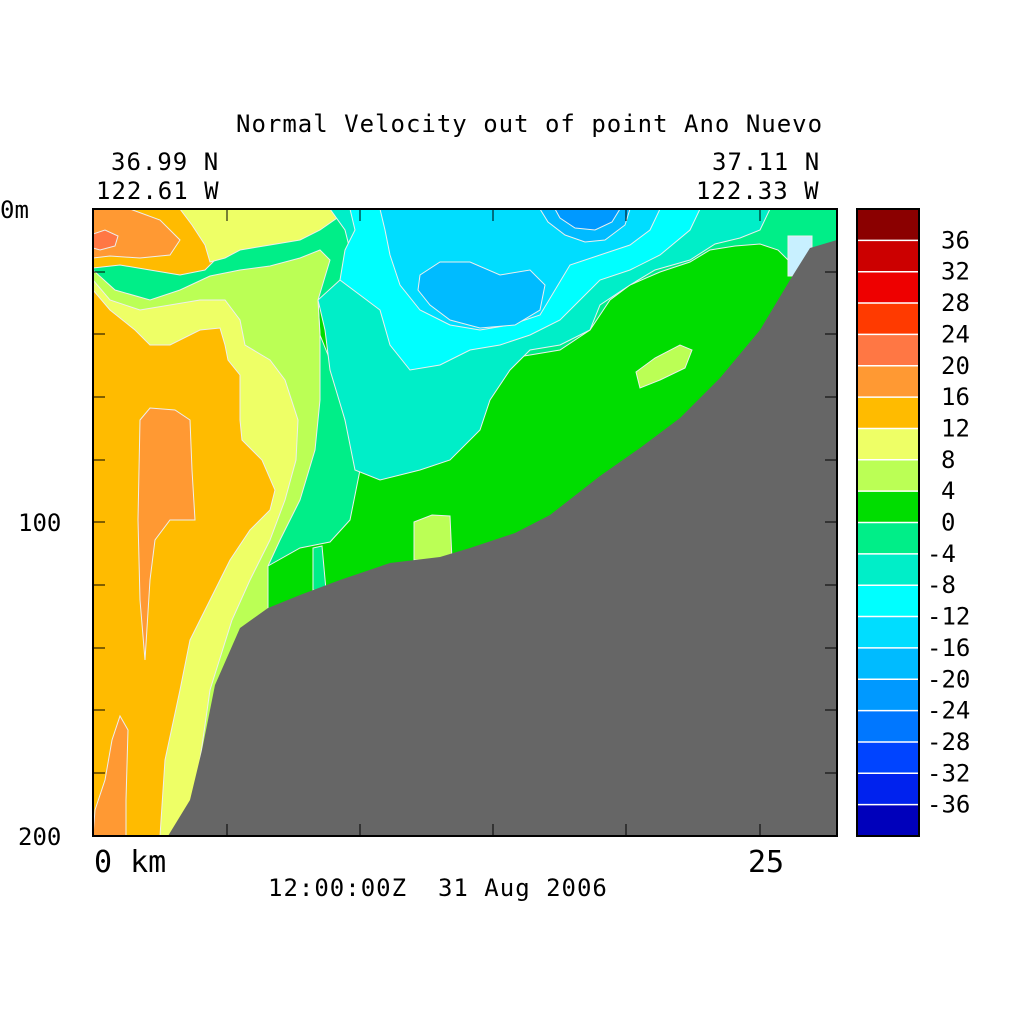 This screenshot has width=1024, height=1024. Describe the element at coordinates (130, 862) in the screenshot. I see `x-tick-label-0: 0 km` at that location.